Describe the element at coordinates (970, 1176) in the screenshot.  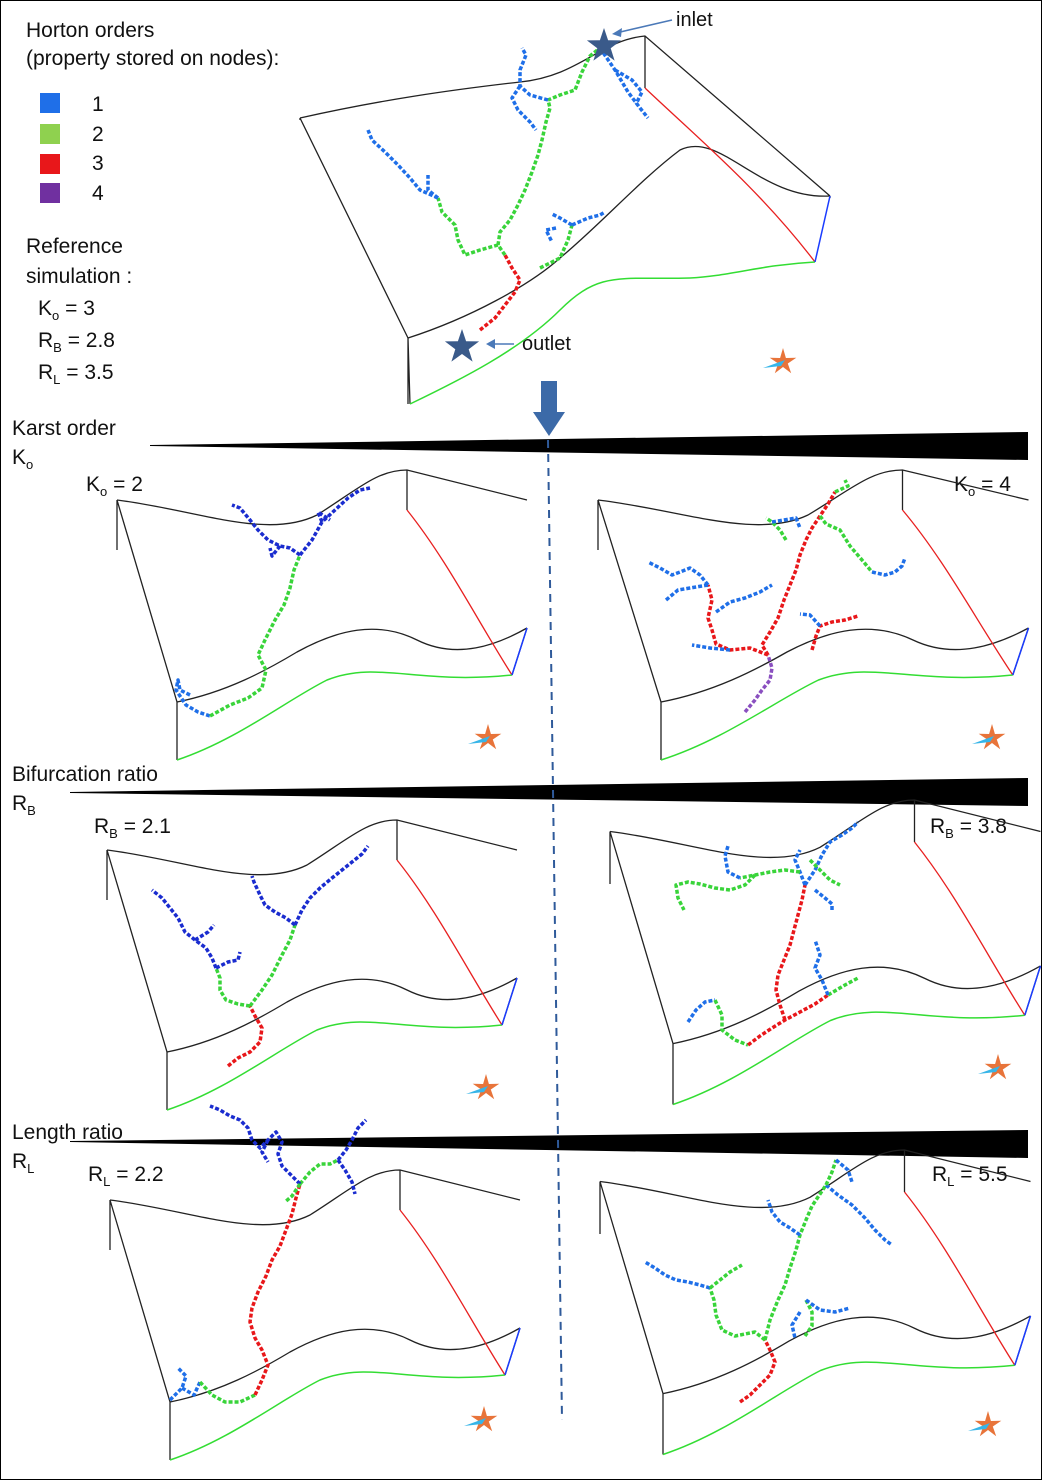
I see `label-rl-high: RL = 5.5` at that location.